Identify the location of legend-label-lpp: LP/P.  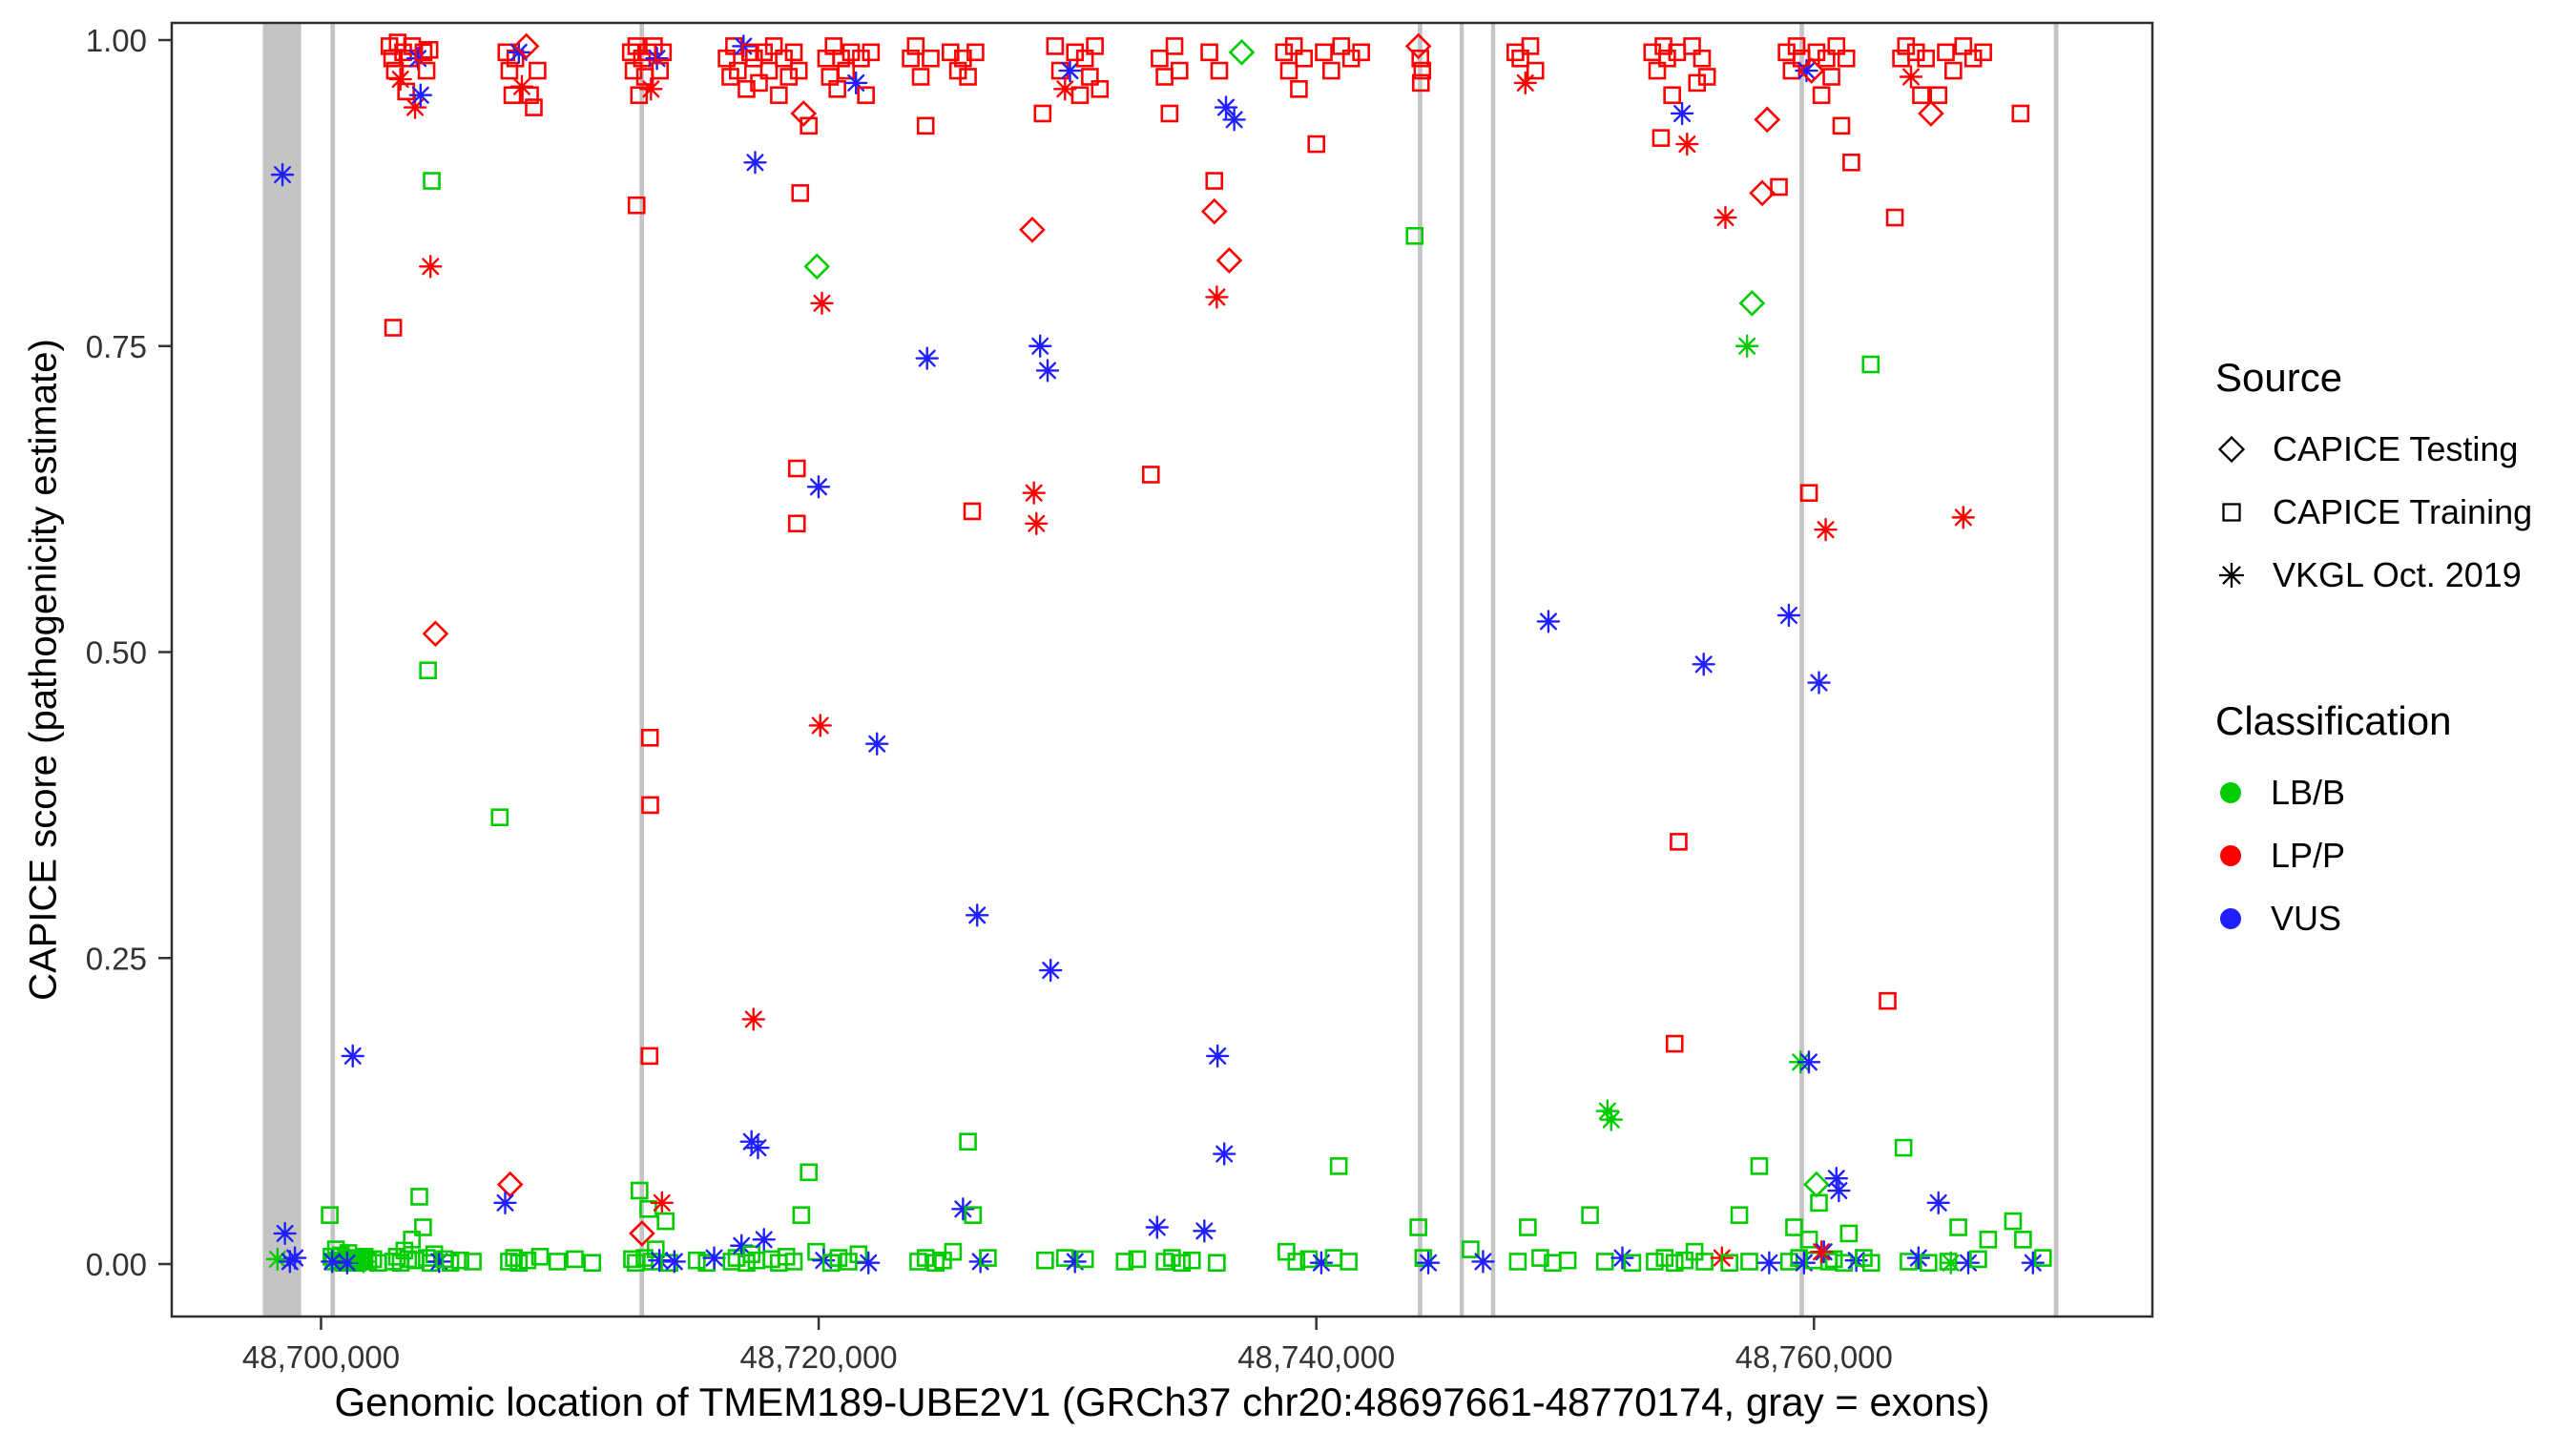
(2308, 855).